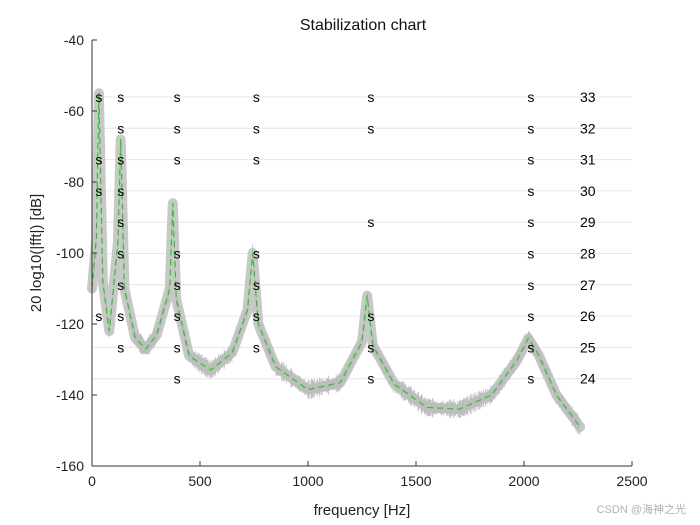 The image size is (700, 525). Describe the element at coordinates (588, 254) in the screenshot. I see `model-order-label: 28` at that location.